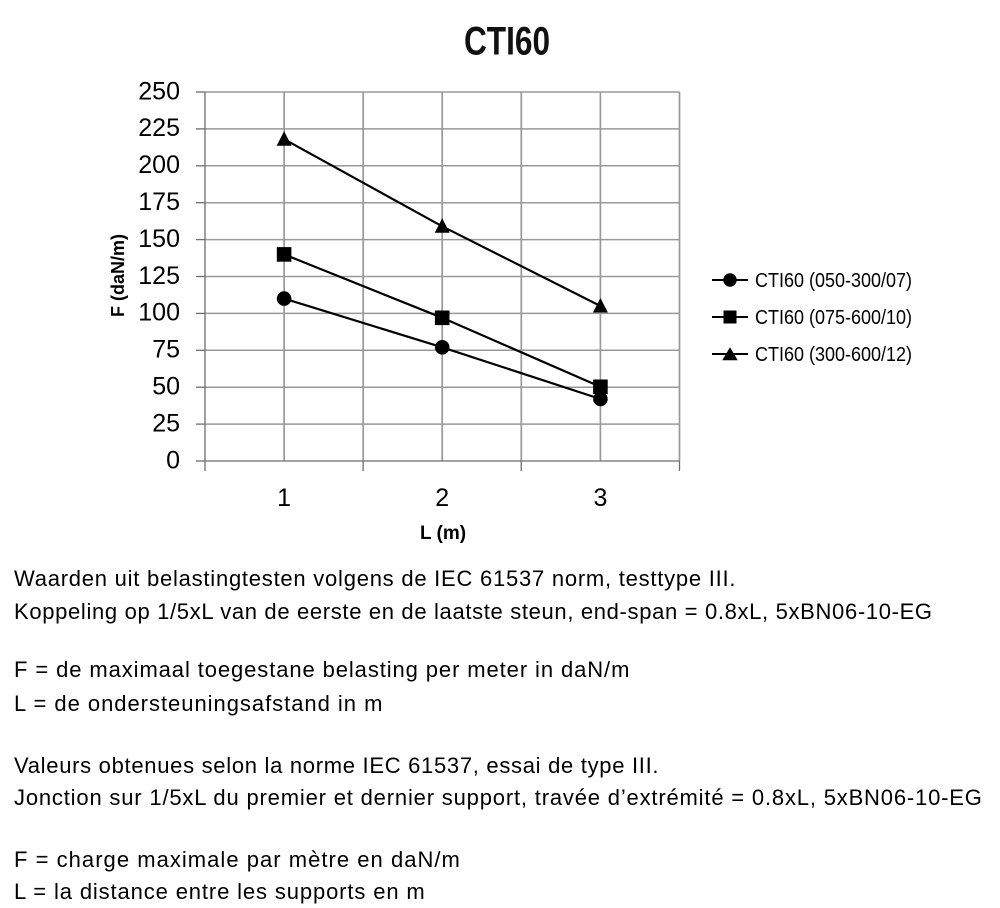  What do you see at coordinates (159, 239) in the screenshot?
I see `svg-text: 150` at bounding box center [159, 239].